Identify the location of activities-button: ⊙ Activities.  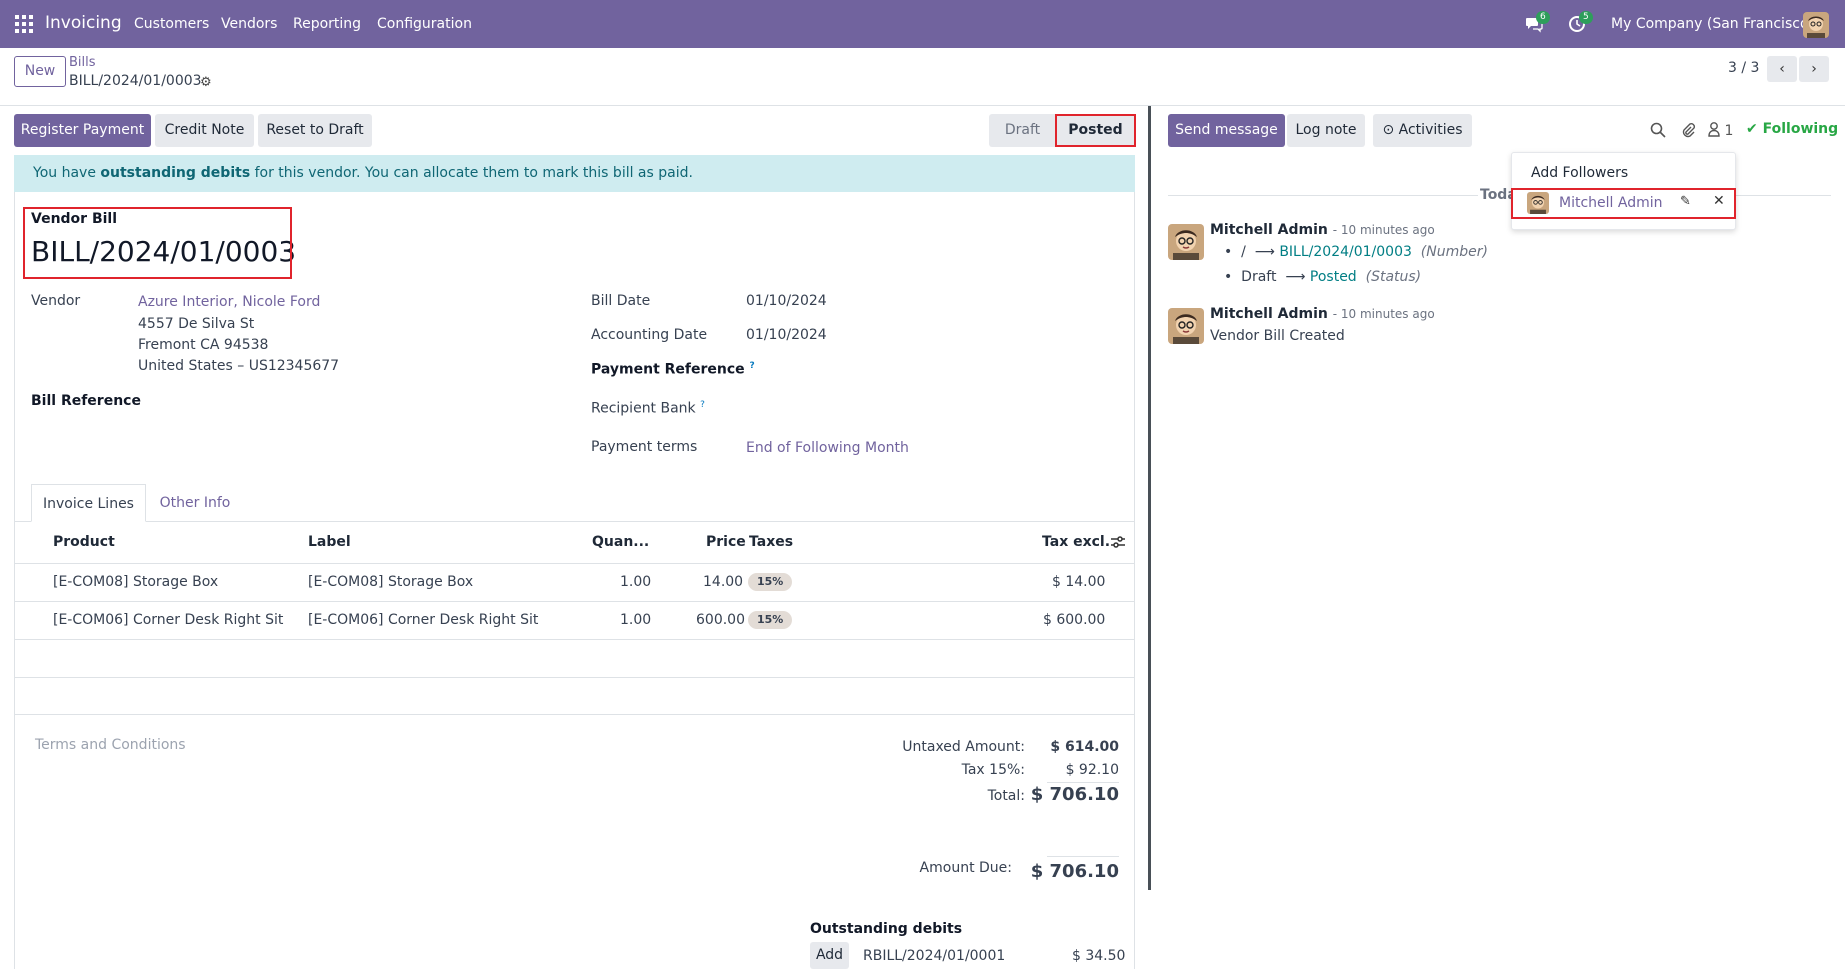
(1422, 130).